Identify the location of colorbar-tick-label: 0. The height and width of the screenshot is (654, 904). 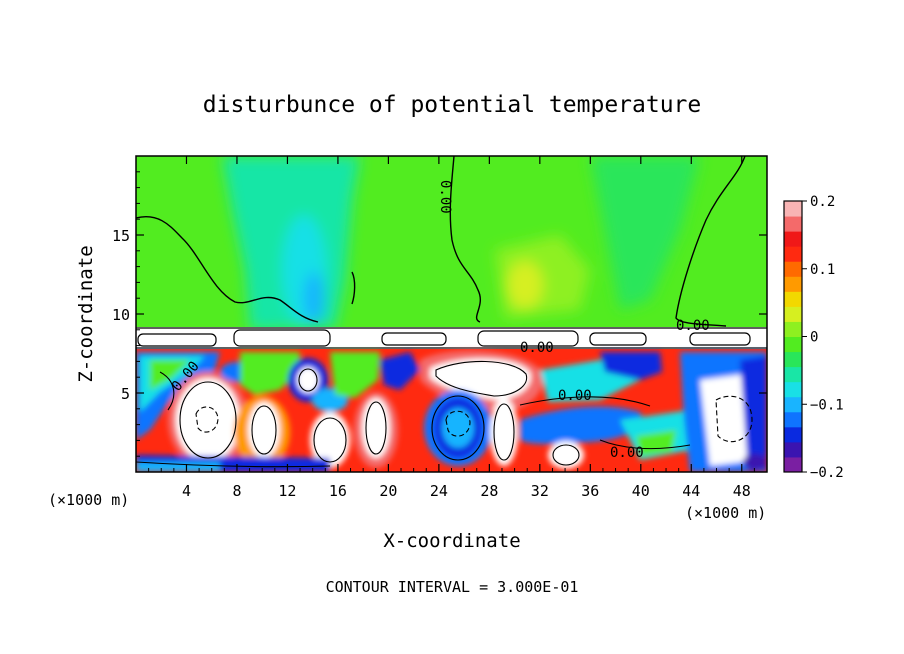
(814, 338).